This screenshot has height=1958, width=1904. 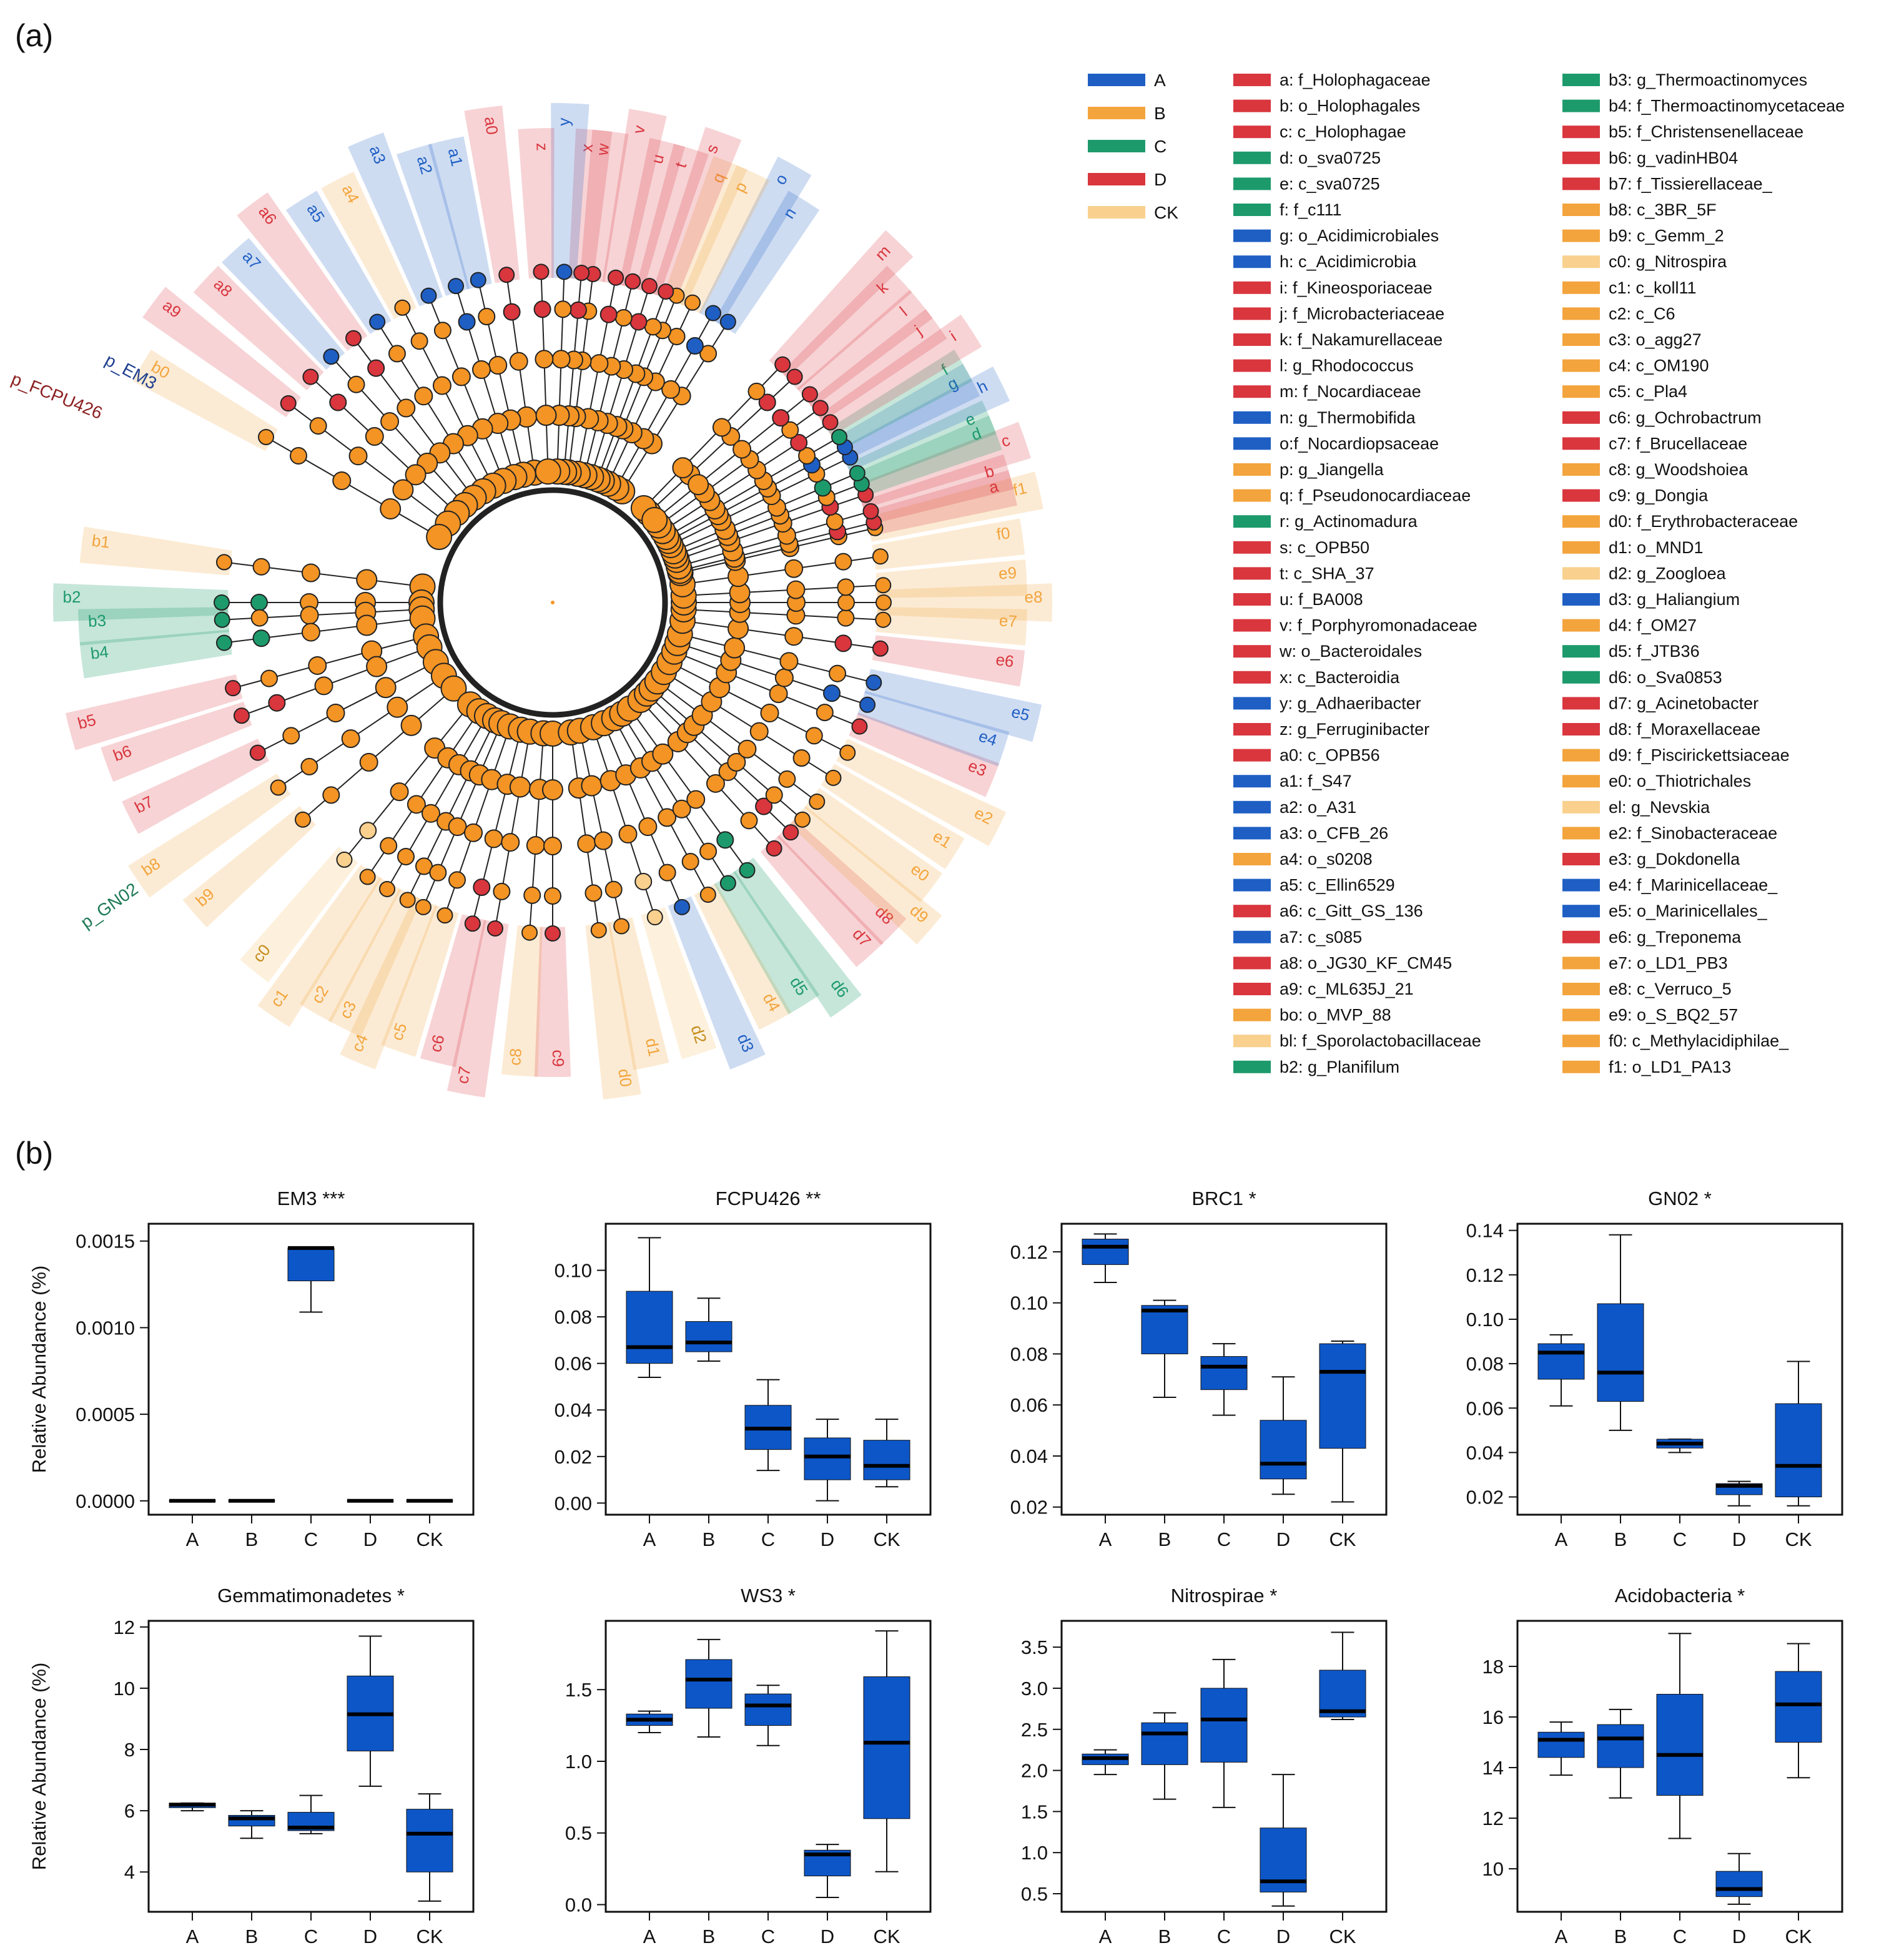 What do you see at coordinates (713, 314) in the screenshot?
I see `node-o` at bounding box center [713, 314].